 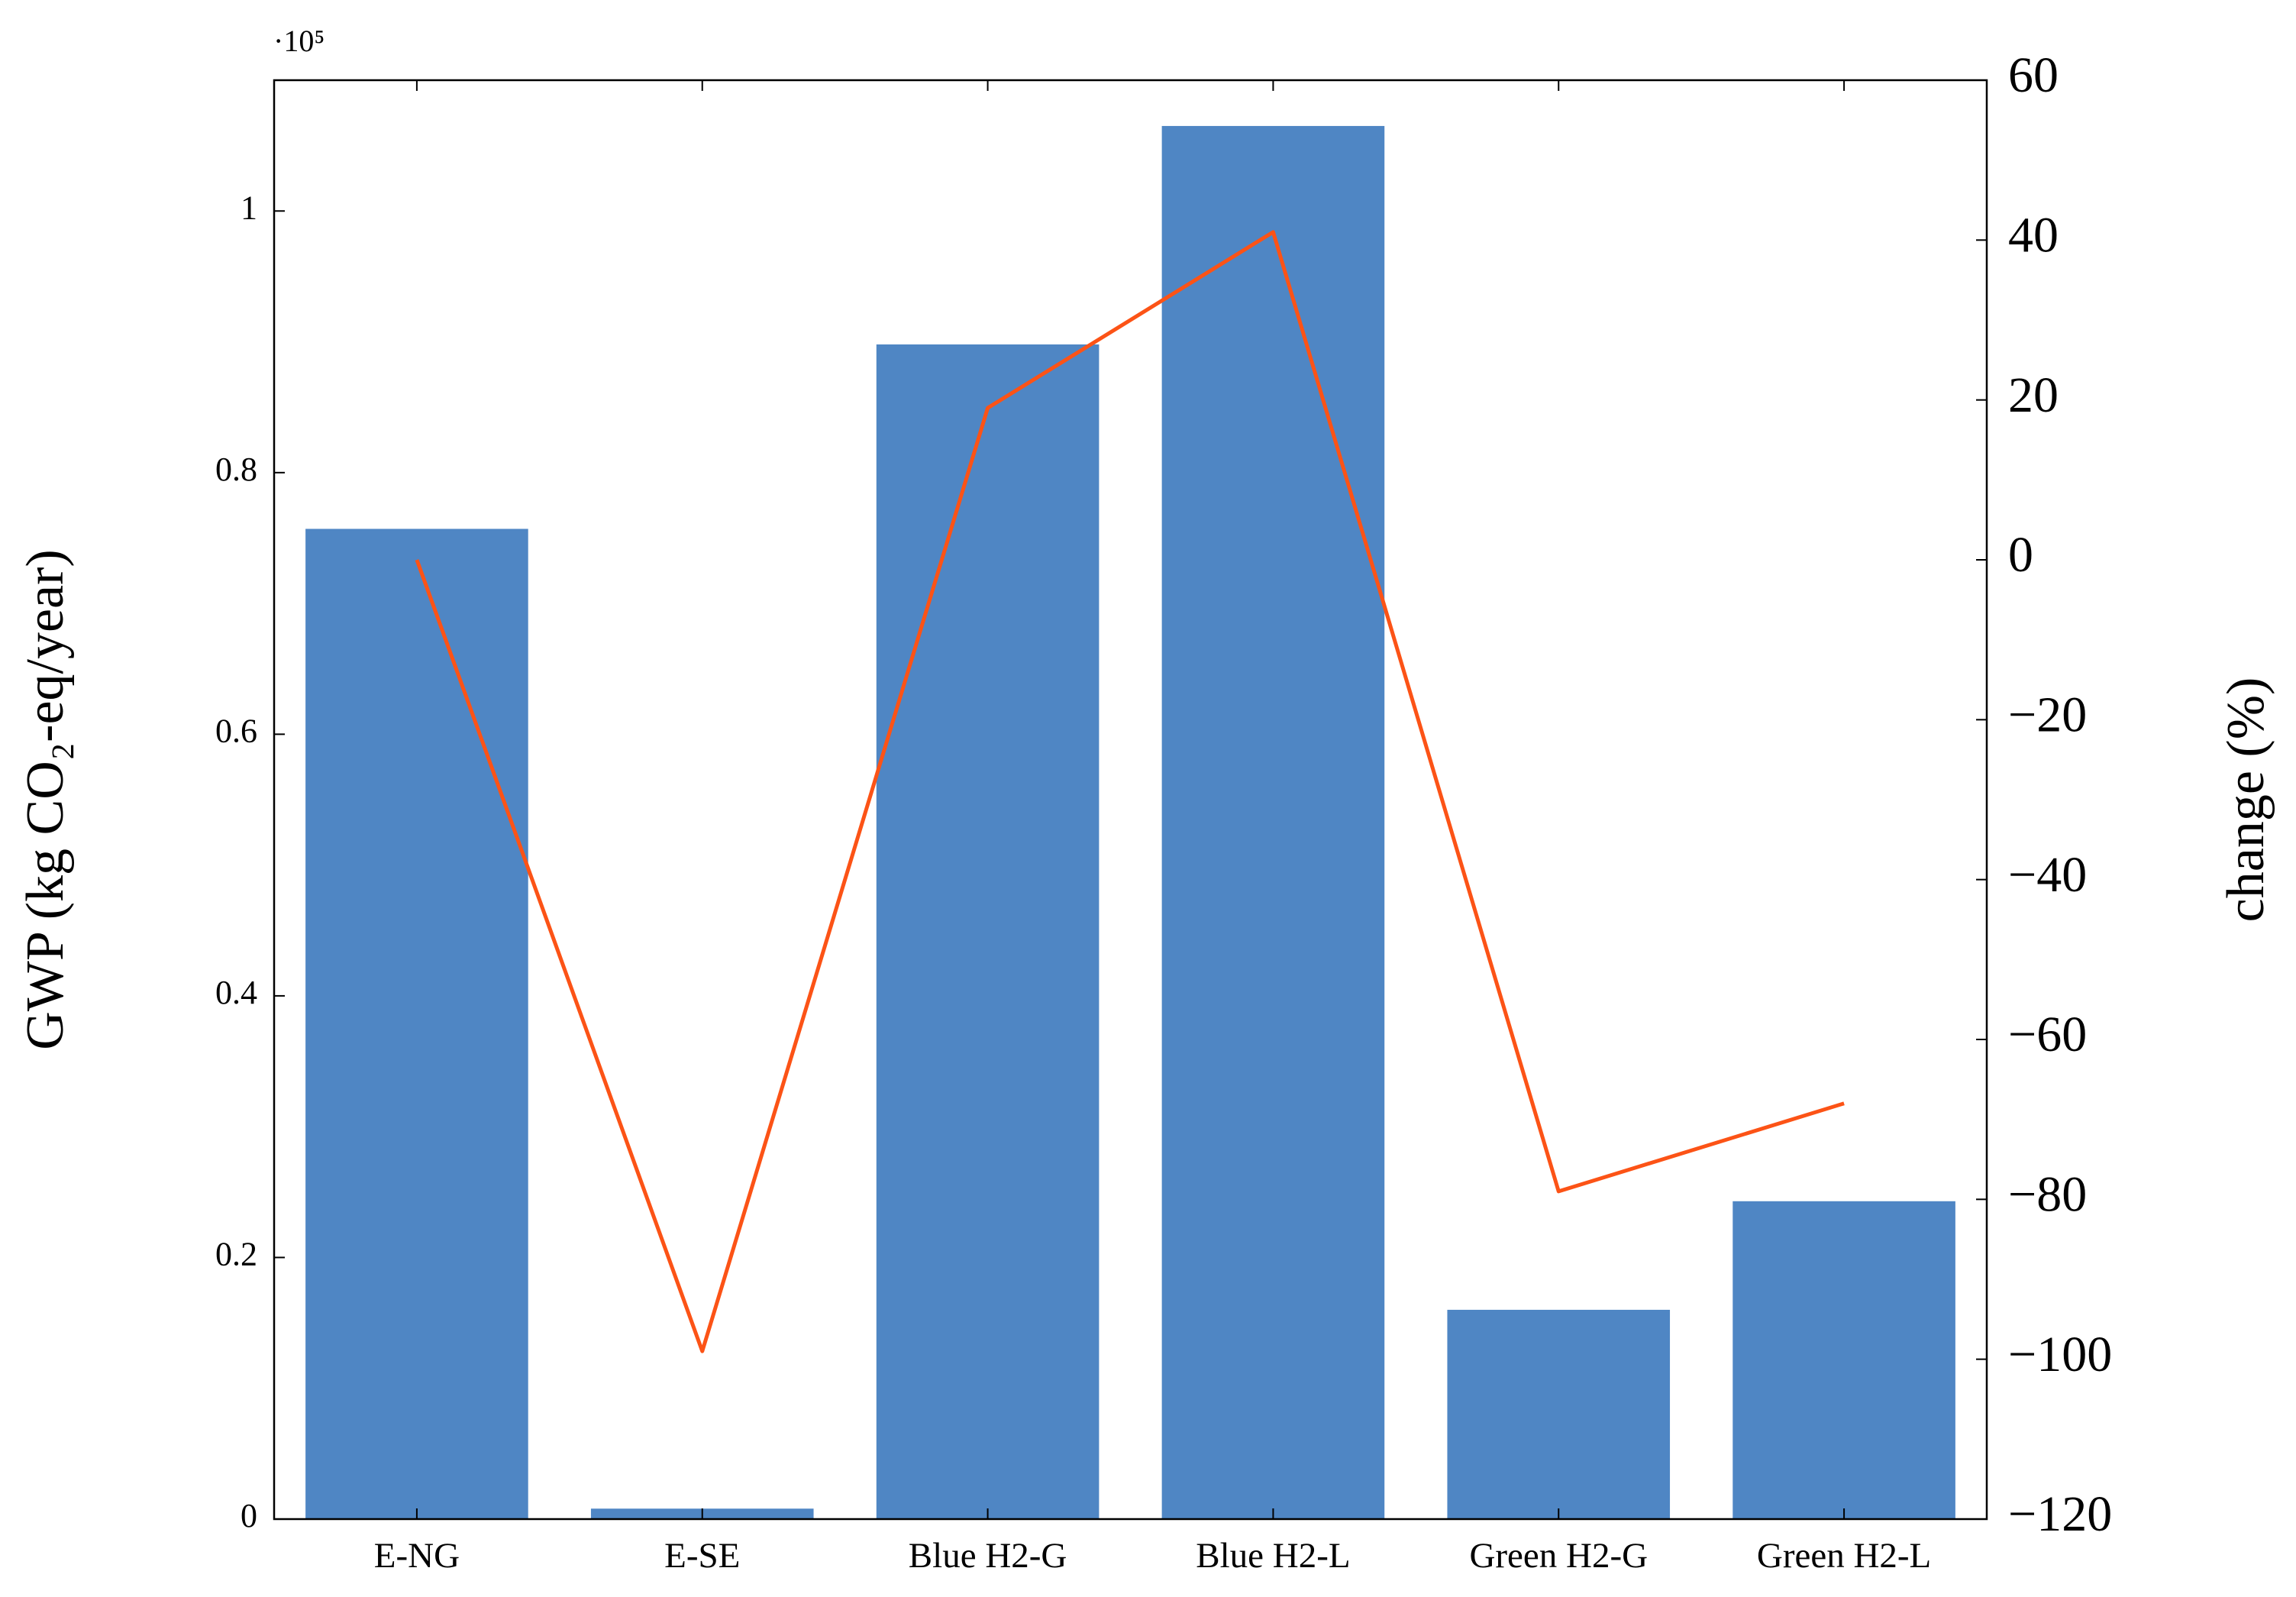 I want to click on y-tick-label: 0.2, so click(x=236, y=1254).